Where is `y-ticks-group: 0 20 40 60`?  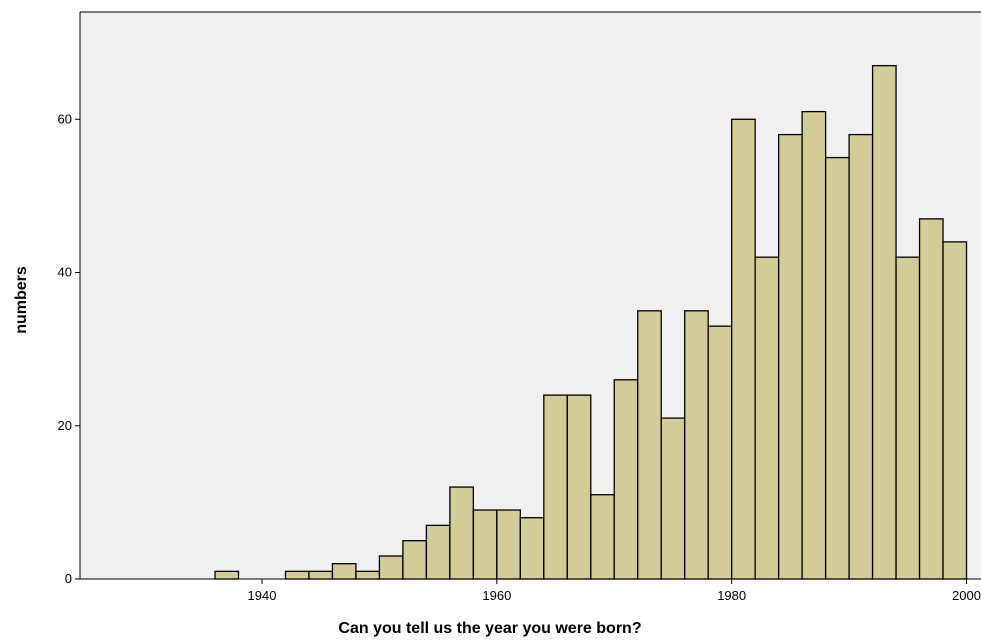
y-ticks-group: 0 20 40 60 is located at coordinates (69, 348).